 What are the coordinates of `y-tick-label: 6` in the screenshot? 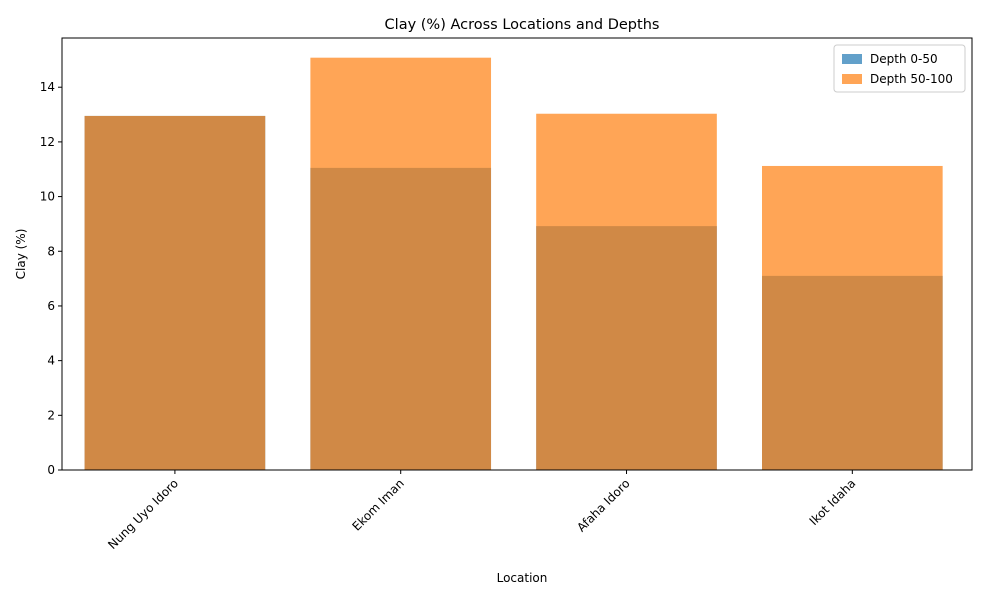 It's located at (51, 306).